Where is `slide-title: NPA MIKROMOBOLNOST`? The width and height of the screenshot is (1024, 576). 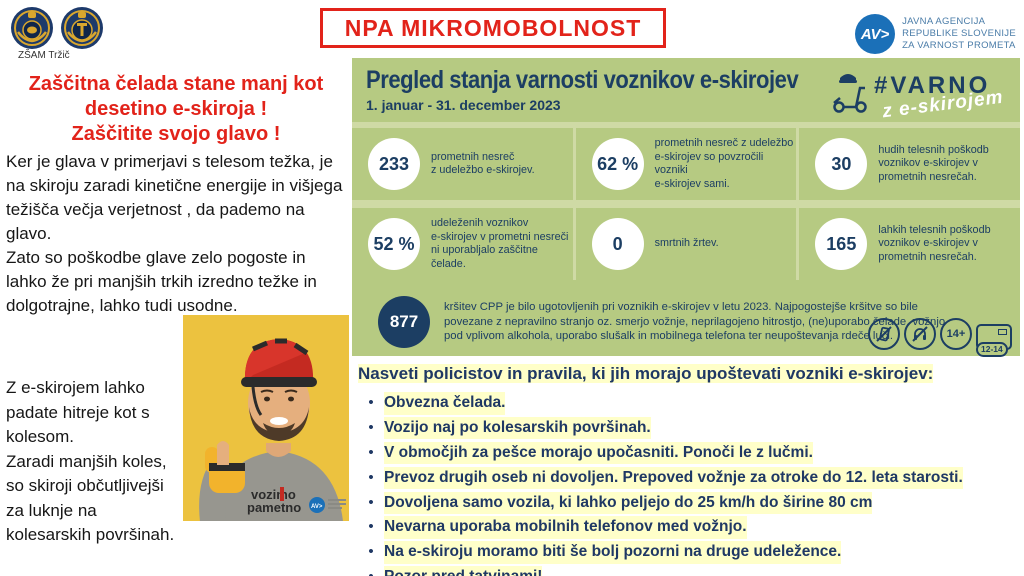 slide-title: NPA MIKROMOBOLNOST is located at coordinates (493, 27).